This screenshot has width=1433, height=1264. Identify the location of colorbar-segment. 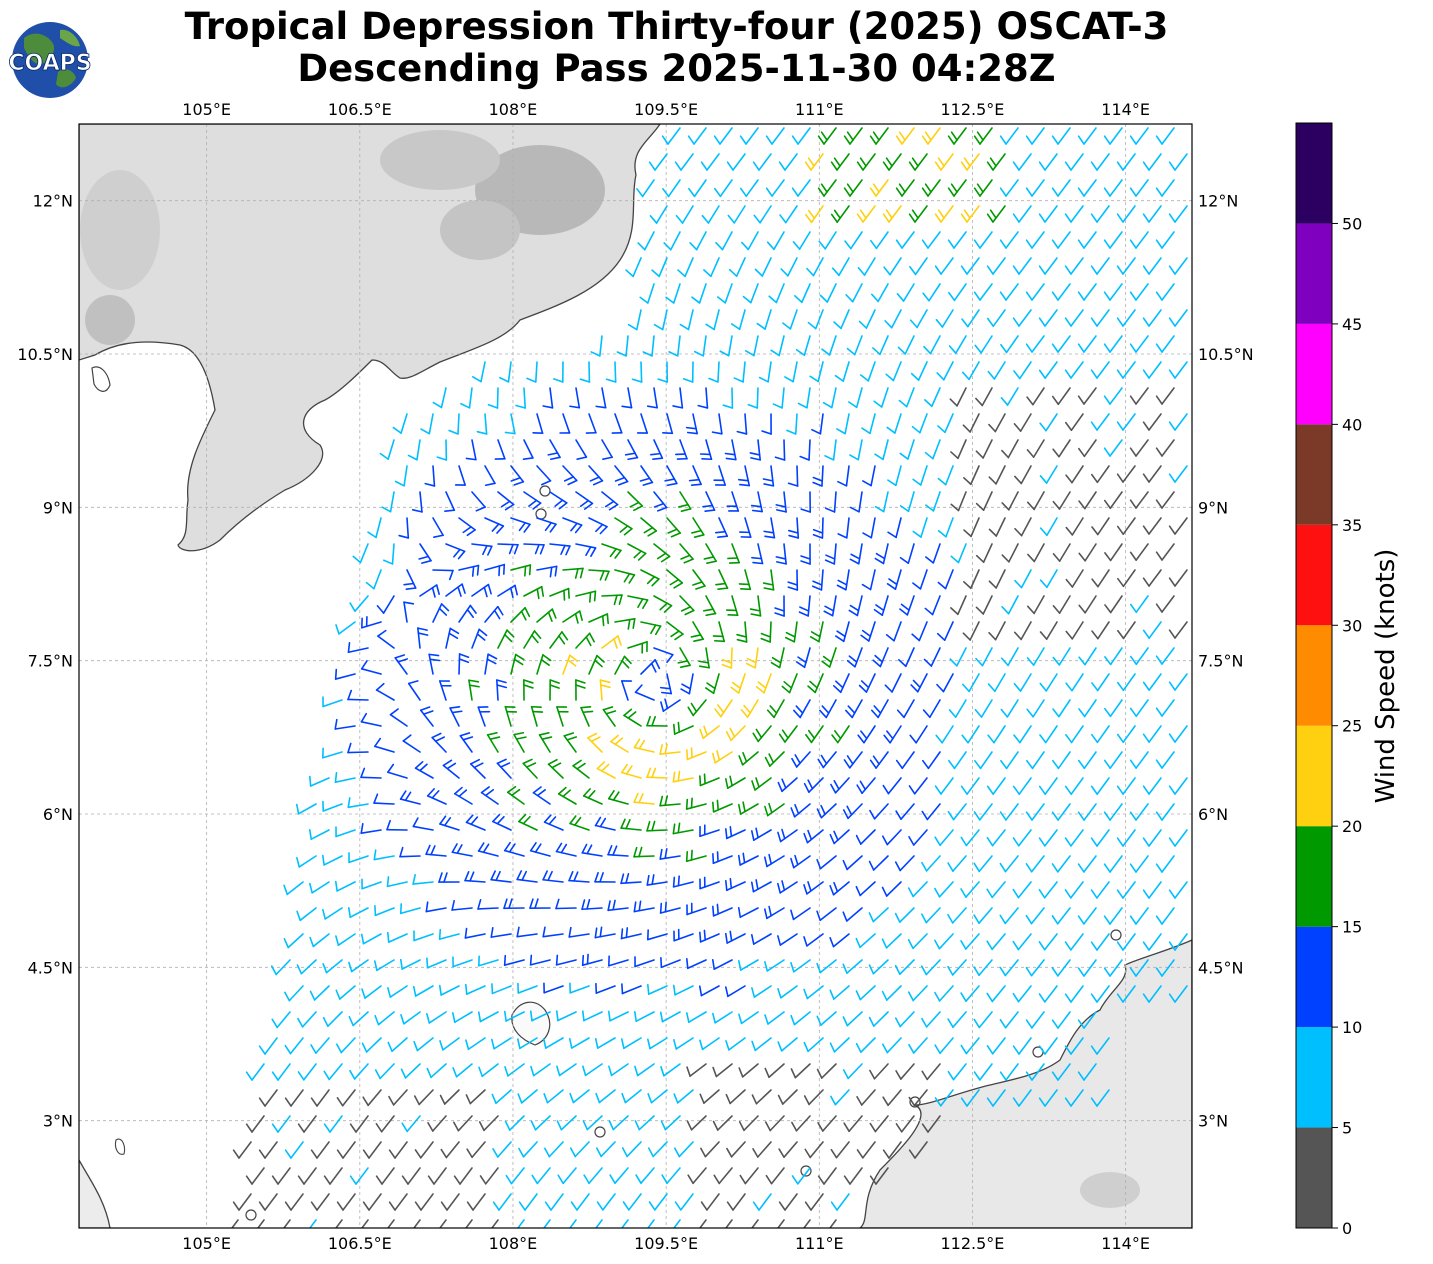
(1314, 977).